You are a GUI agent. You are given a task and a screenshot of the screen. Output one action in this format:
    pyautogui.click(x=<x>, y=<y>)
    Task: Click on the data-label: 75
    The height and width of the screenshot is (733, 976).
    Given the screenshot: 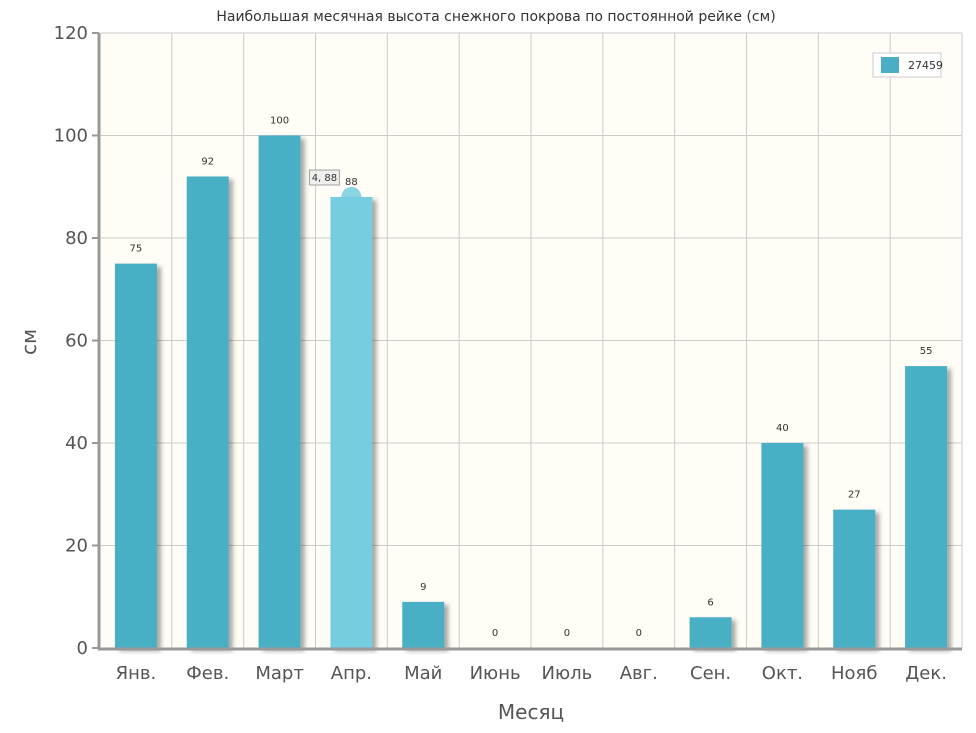 What is the action you would take?
    pyautogui.click(x=136, y=249)
    